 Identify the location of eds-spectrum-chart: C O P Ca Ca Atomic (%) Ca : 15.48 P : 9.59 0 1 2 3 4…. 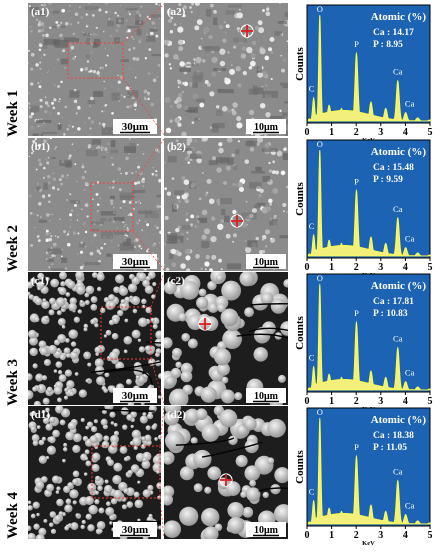
(363, 209).